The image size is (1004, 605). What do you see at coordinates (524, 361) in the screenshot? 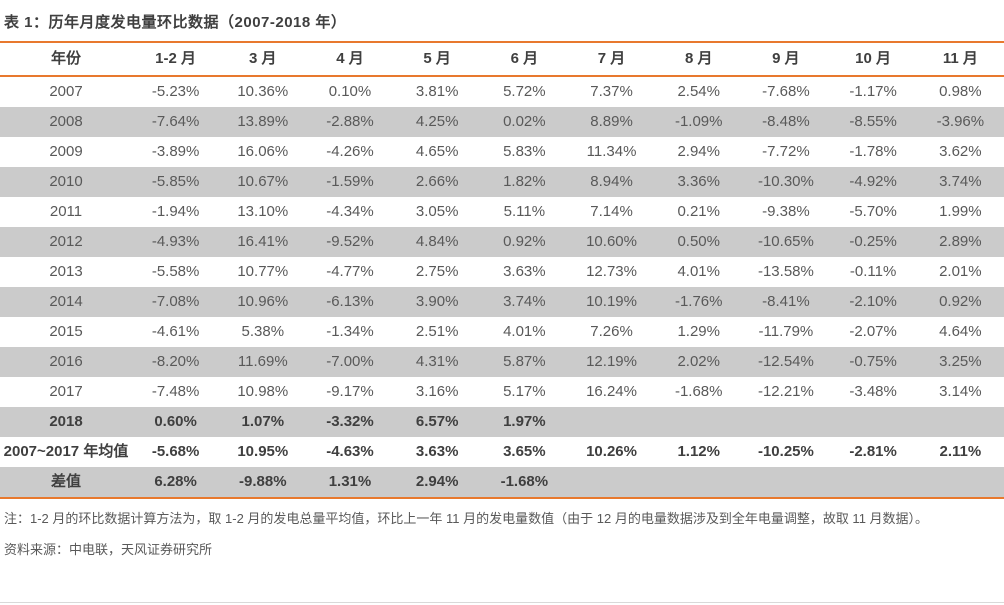
I see `table-cell: 5.87%` at bounding box center [524, 361].